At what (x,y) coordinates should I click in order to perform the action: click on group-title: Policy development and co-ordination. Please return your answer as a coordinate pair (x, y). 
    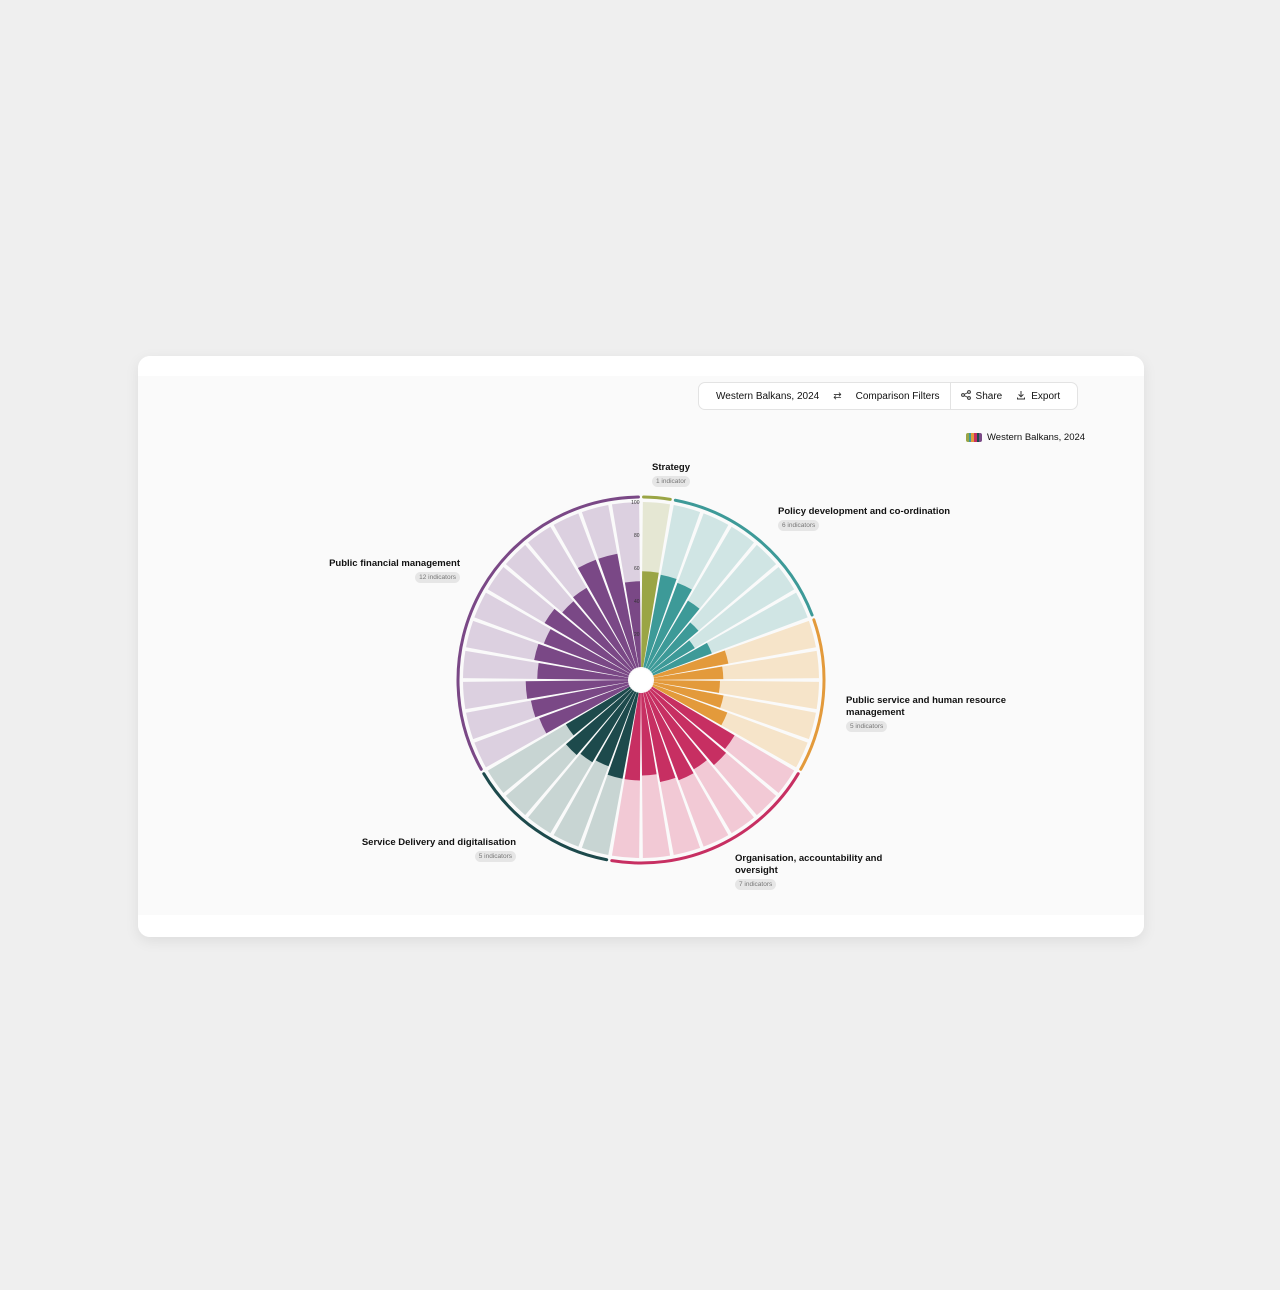
    Looking at the image, I should click on (864, 511).